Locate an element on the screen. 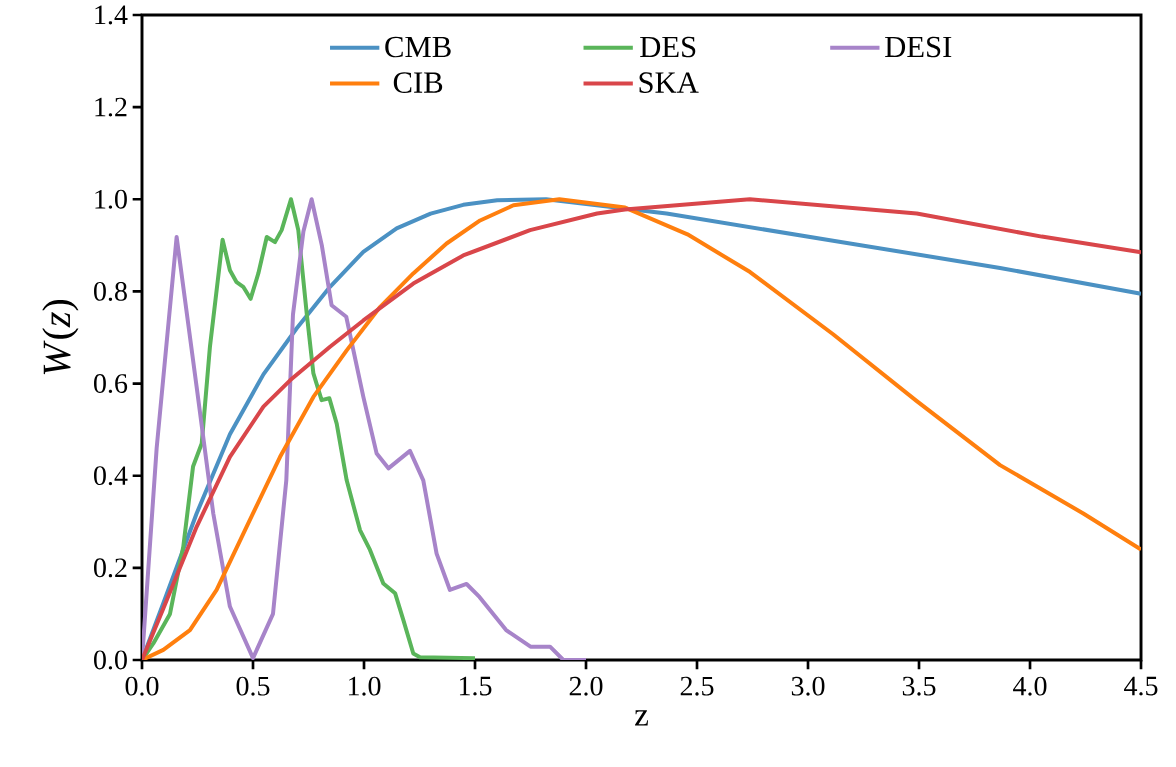 The height and width of the screenshot is (767, 1176). legend-label: DESI is located at coordinates (918, 47).